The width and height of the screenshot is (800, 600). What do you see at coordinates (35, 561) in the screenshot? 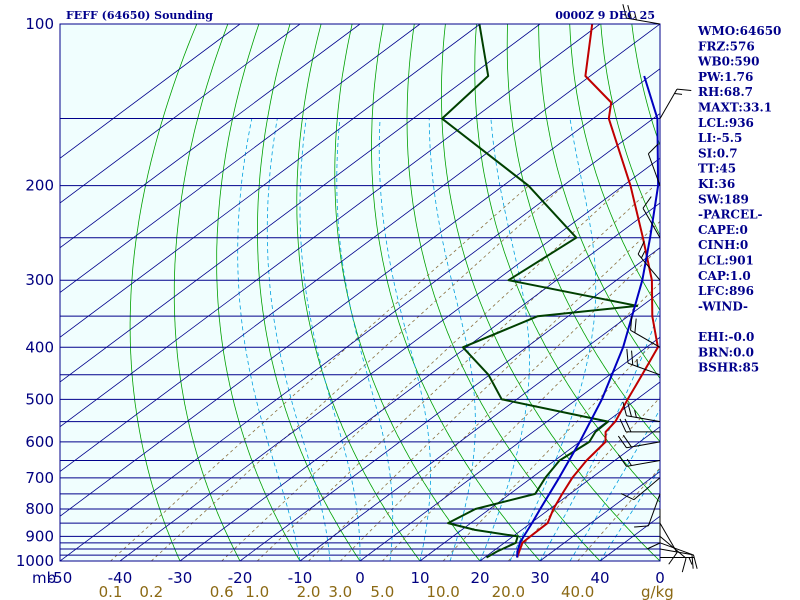
I see `pressure-tick-label: 1000` at bounding box center [35, 561].